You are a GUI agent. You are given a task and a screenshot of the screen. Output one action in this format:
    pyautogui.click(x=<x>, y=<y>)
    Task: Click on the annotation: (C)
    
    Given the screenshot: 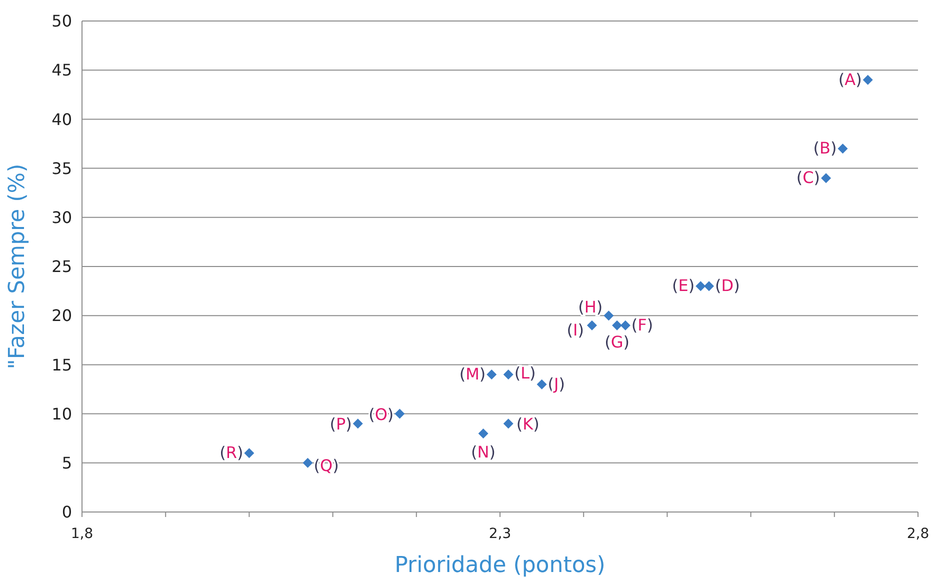 What is the action you would take?
    pyautogui.click(x=808, y=178)
    